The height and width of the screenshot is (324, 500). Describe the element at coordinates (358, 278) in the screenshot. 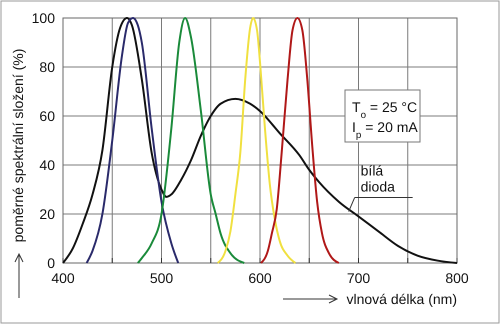

I see `x-tick-label: 700` at that location.